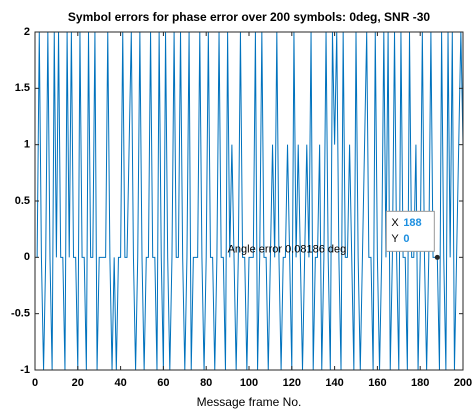 The height and width of the screenshot is (415, 474). I want to click on x-tick-label: 40, so click(120, 383).